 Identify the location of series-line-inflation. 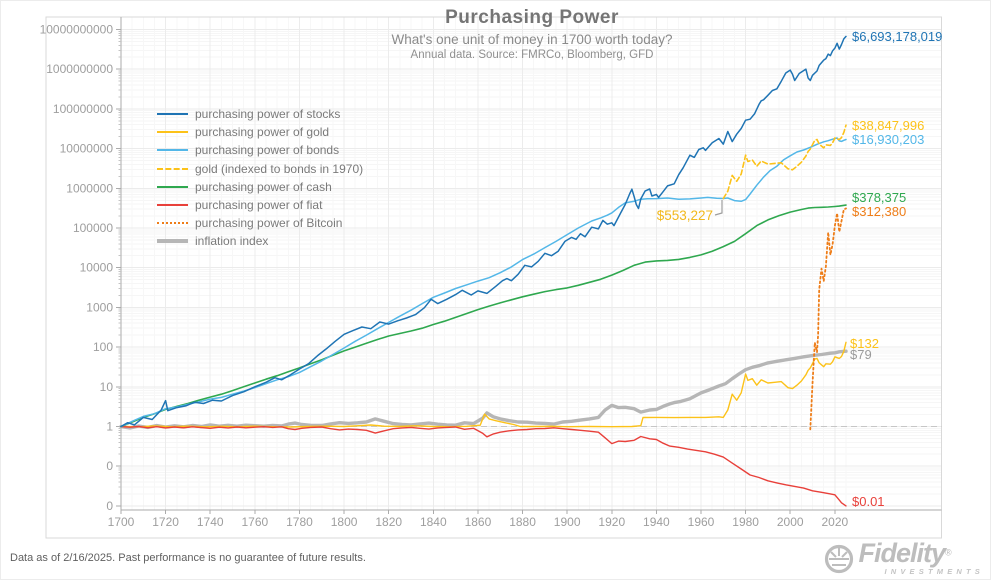
(483, 389).